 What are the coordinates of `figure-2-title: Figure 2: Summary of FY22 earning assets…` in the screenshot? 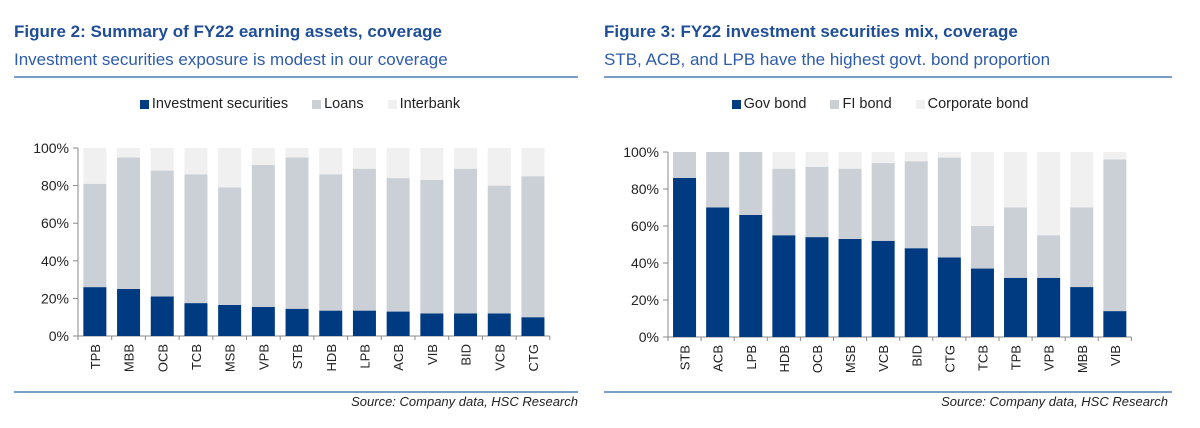 It's located at (228, 31).